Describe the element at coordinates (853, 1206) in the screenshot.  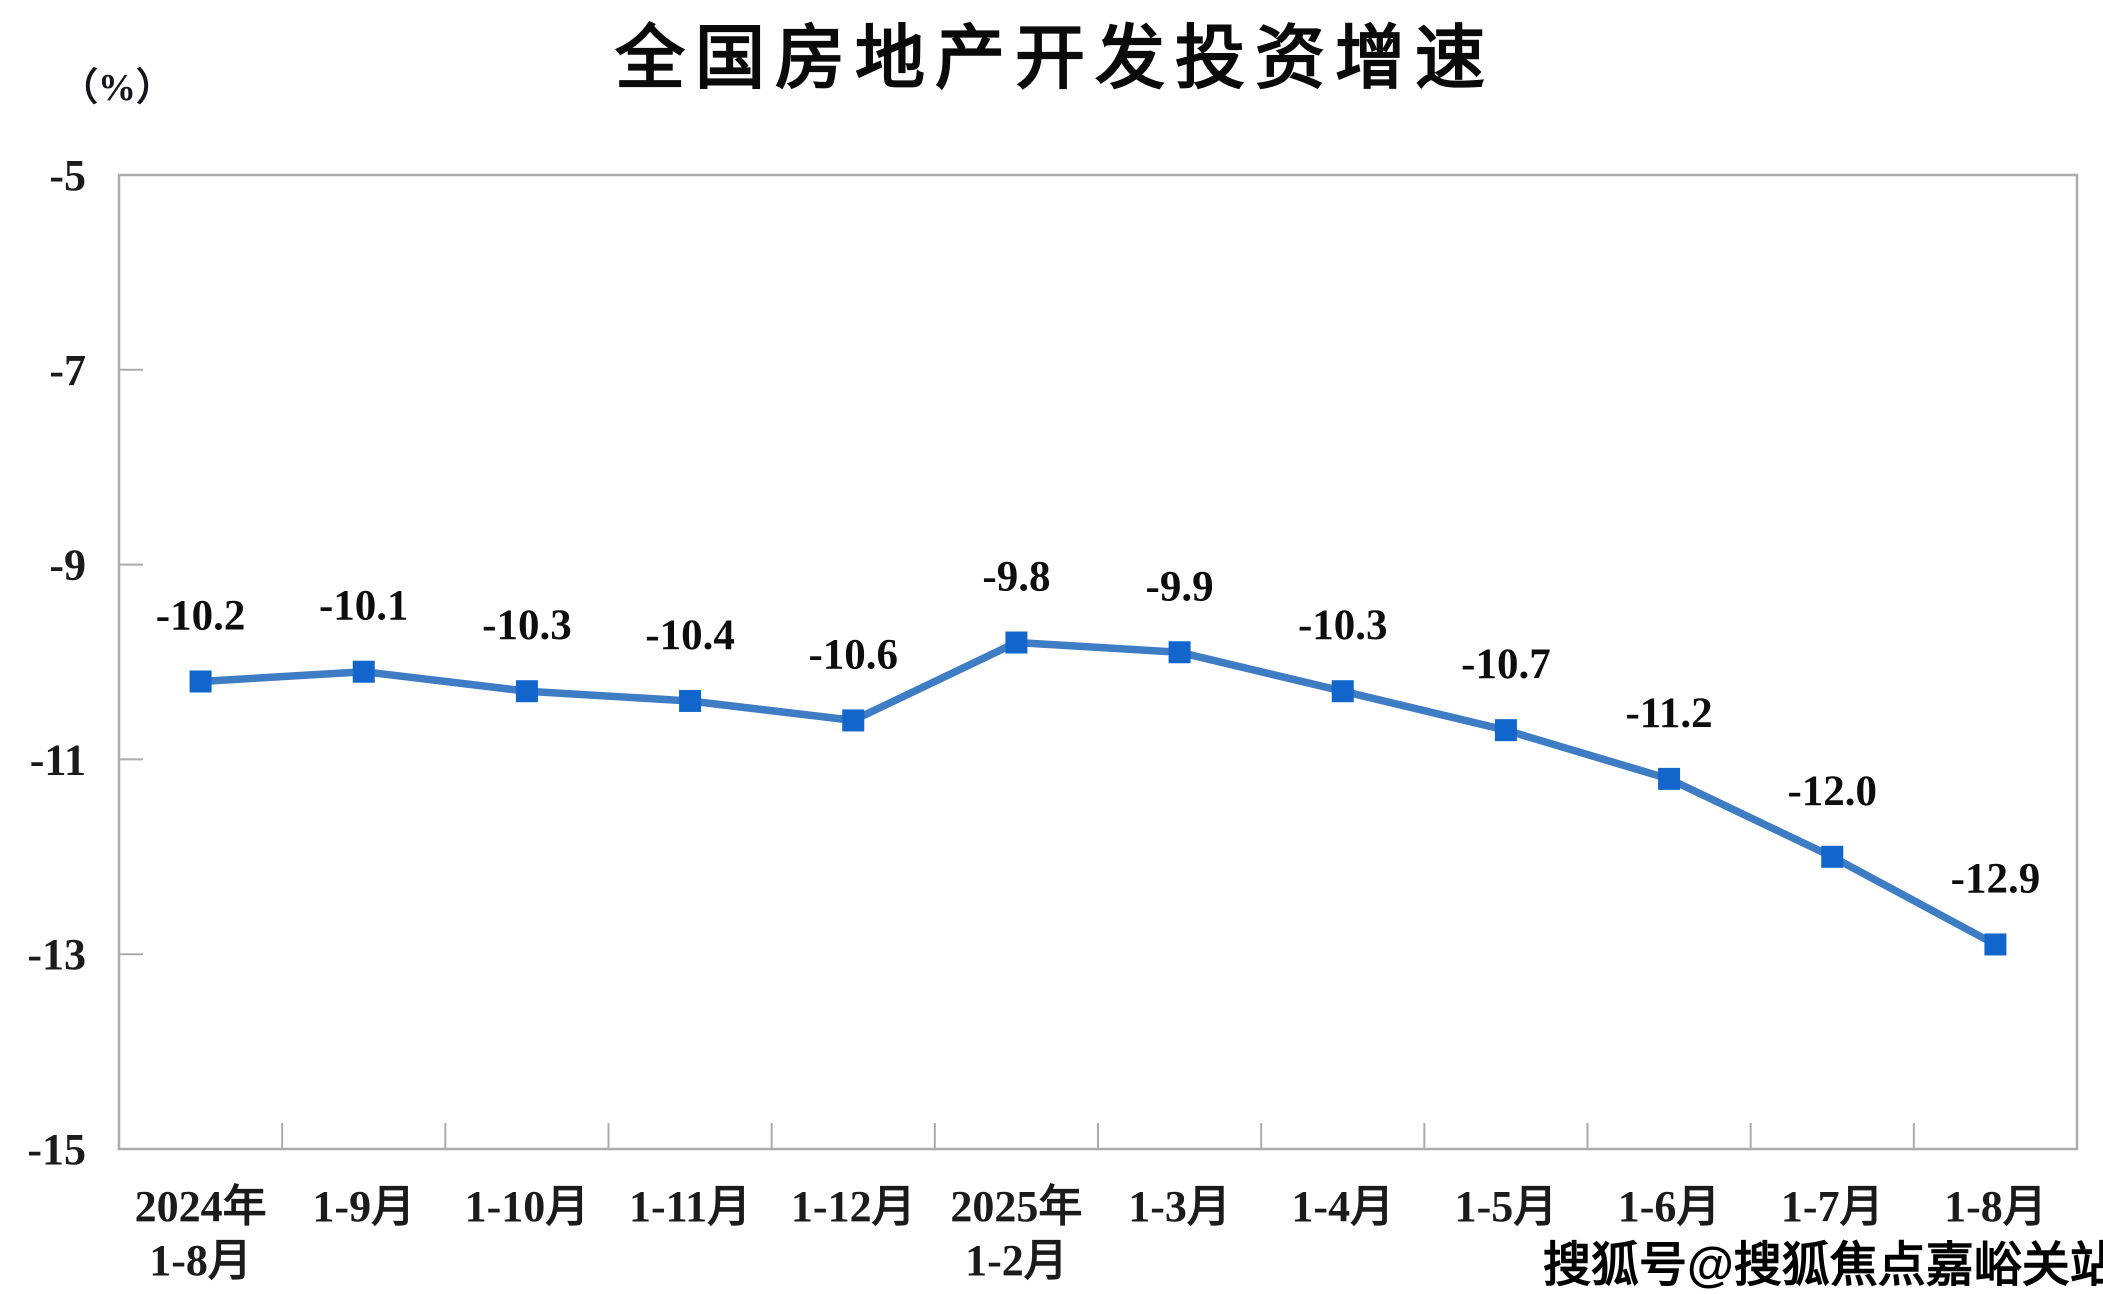
I see `x-tick-label: 1-12月` at that location.